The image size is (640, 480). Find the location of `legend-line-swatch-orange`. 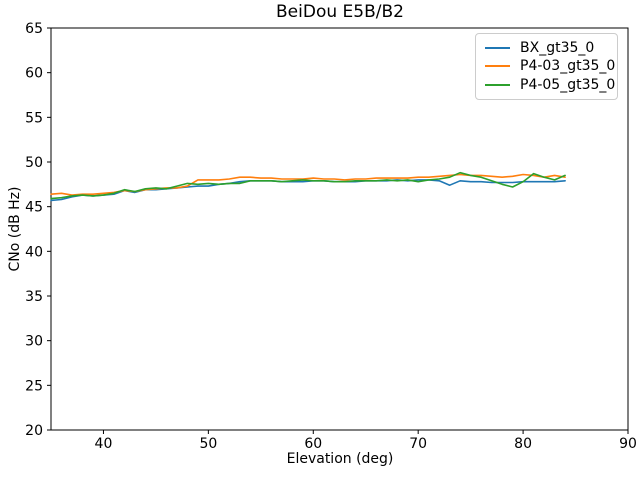

legend-line-swatch-orange is located at coordinates (497, 66).